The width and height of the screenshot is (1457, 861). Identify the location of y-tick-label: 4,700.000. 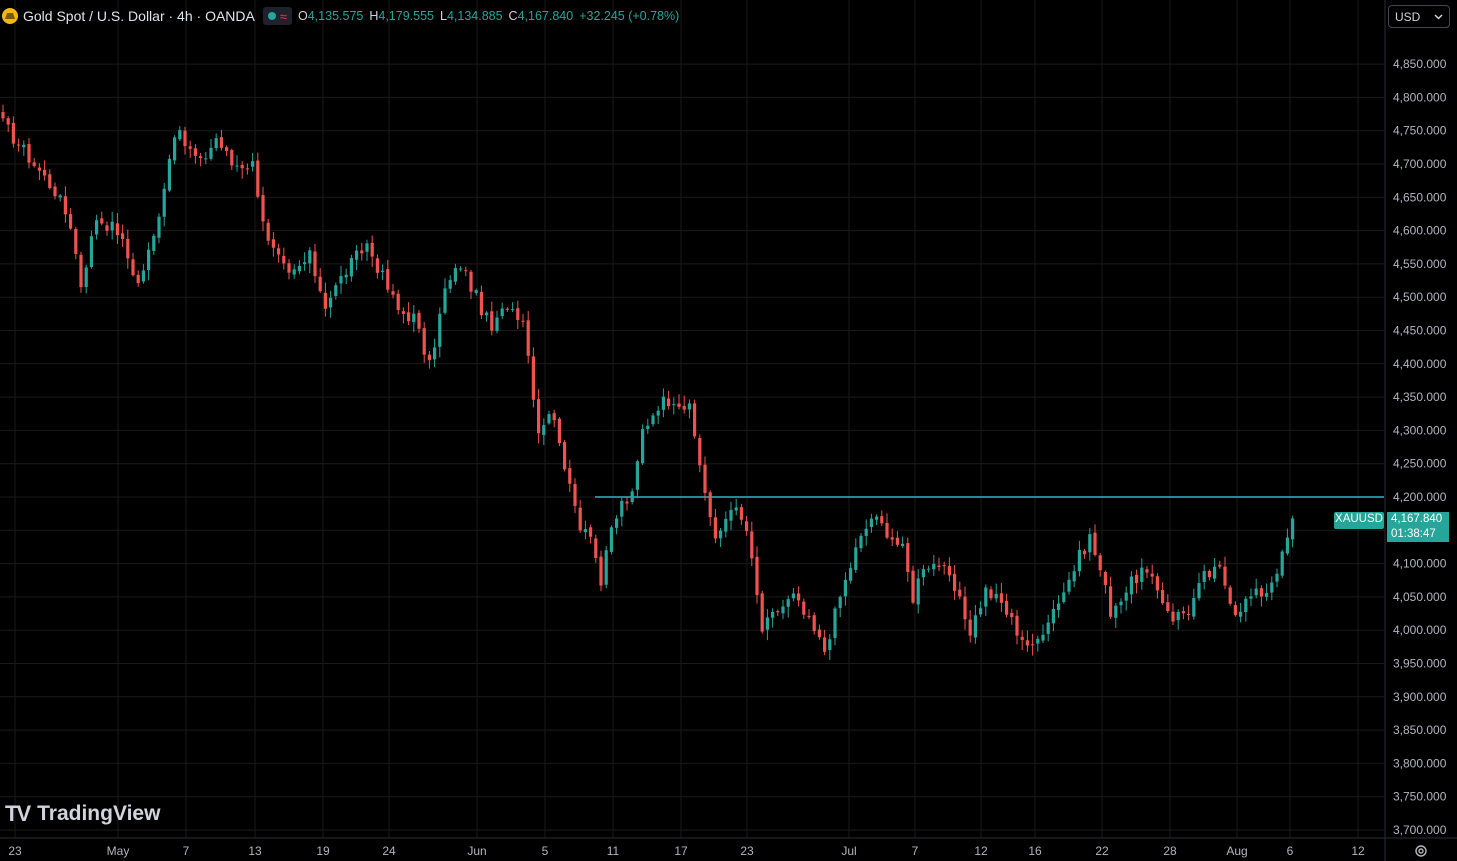
(1420, 164).